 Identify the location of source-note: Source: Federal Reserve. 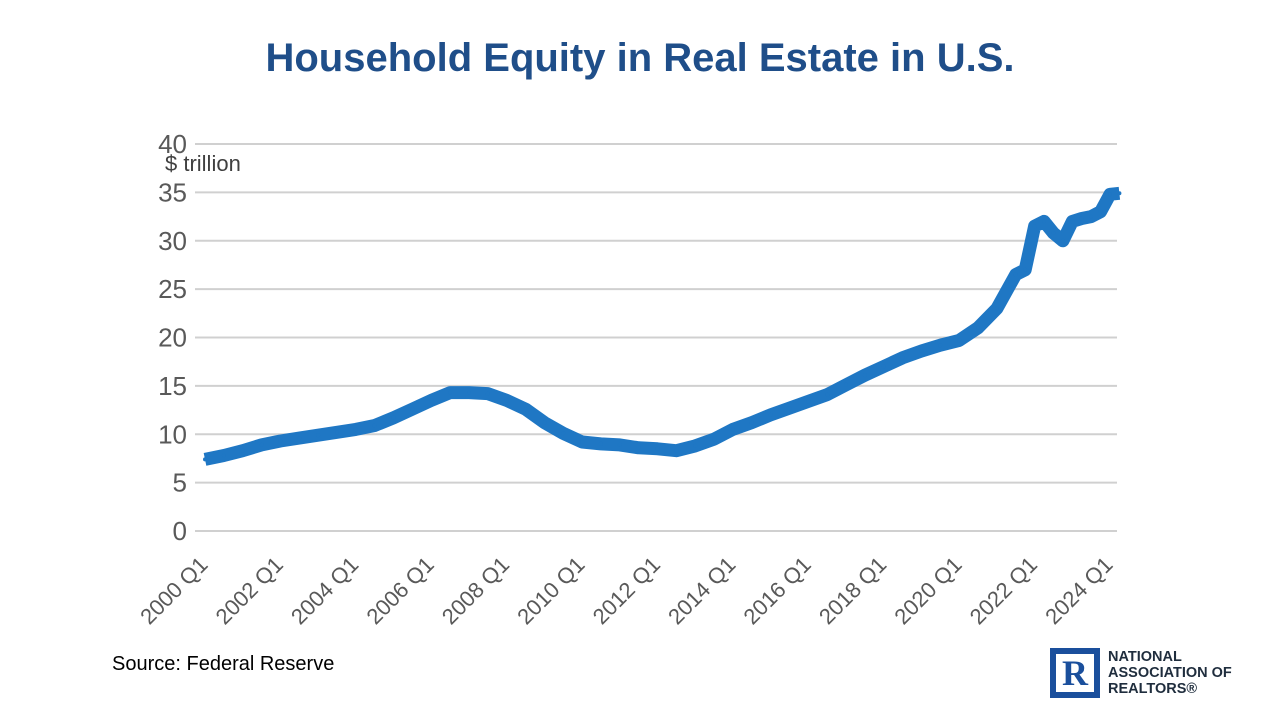
(223, 664).